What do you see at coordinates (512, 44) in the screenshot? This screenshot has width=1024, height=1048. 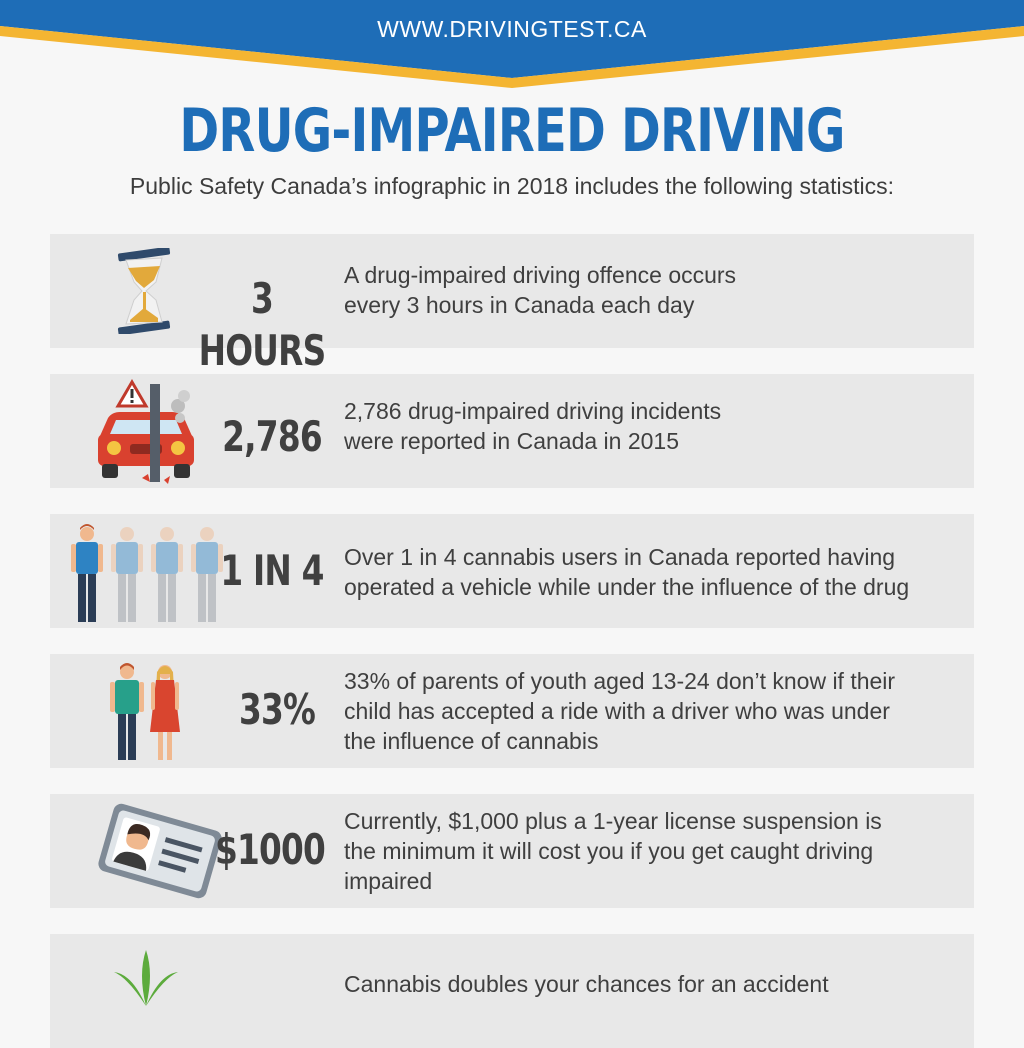 I see `header-banner` at bounding box center [512, 44].